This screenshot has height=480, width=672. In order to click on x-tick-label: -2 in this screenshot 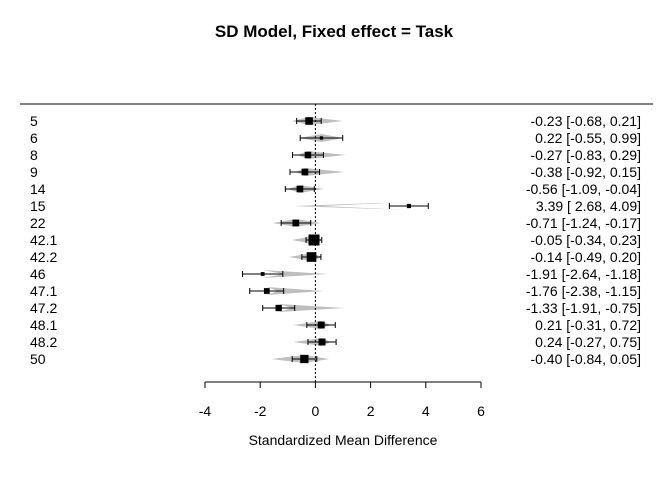, I will do `click(260, 411)`.